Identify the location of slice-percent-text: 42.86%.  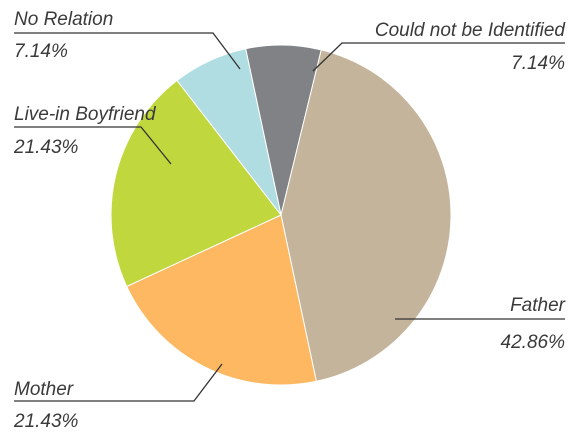
(533, 342).